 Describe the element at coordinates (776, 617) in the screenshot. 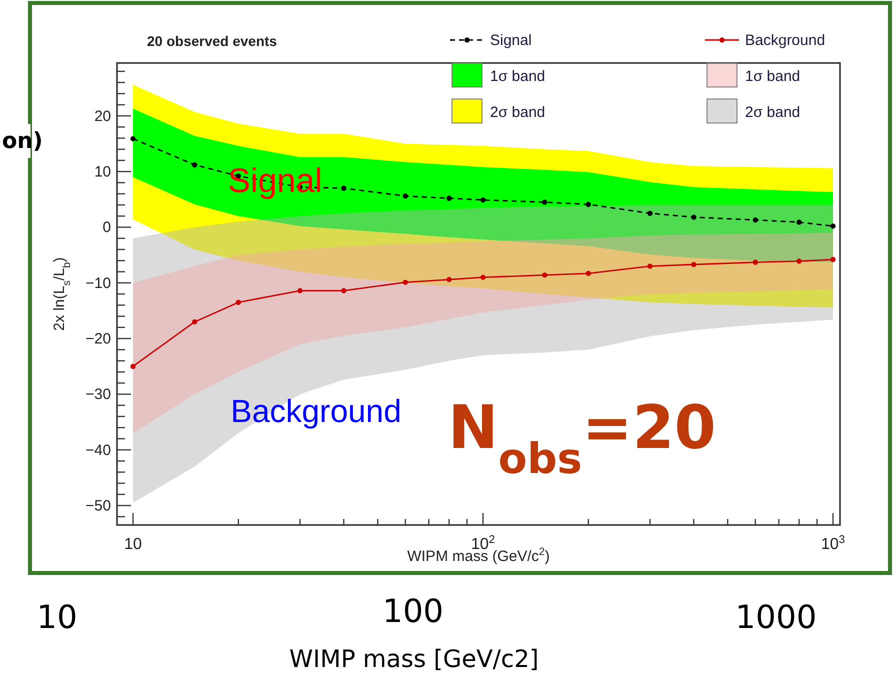

I see `text: 1000` at that location.